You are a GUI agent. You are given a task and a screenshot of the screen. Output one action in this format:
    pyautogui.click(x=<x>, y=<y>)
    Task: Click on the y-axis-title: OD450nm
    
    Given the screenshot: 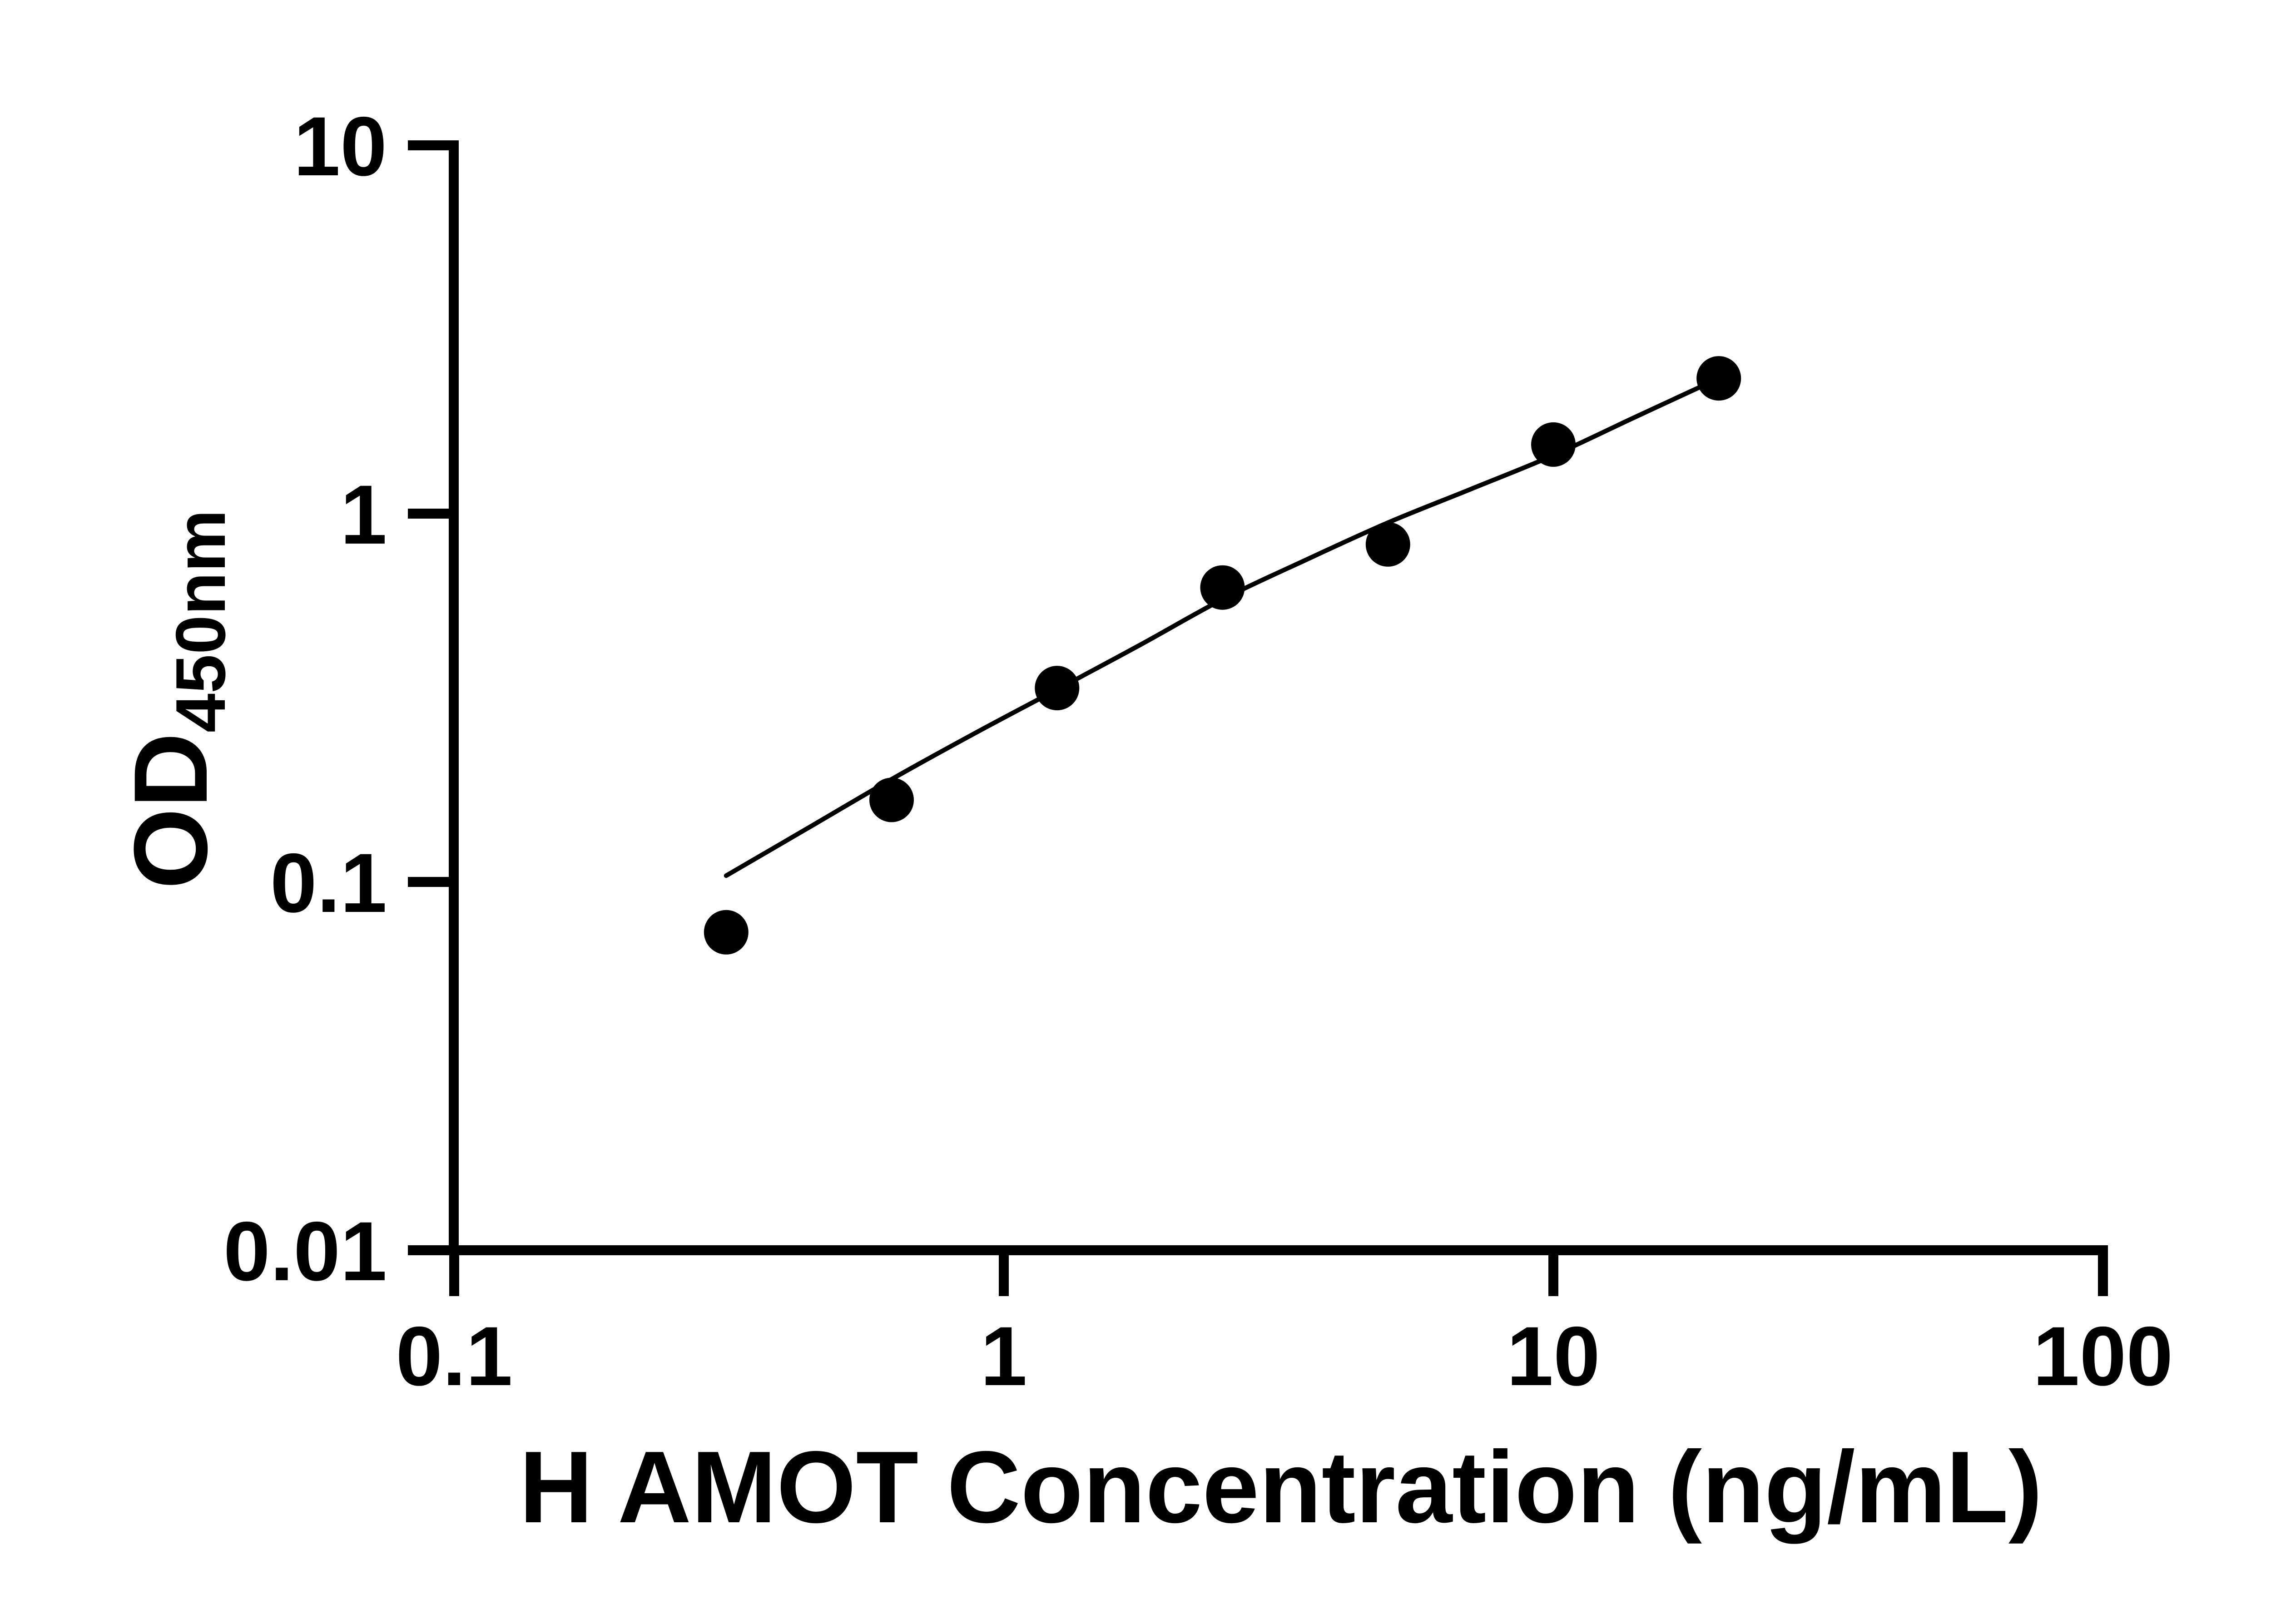 What is the action you would take?
    pyautogui.click(x=176, y=699)
    